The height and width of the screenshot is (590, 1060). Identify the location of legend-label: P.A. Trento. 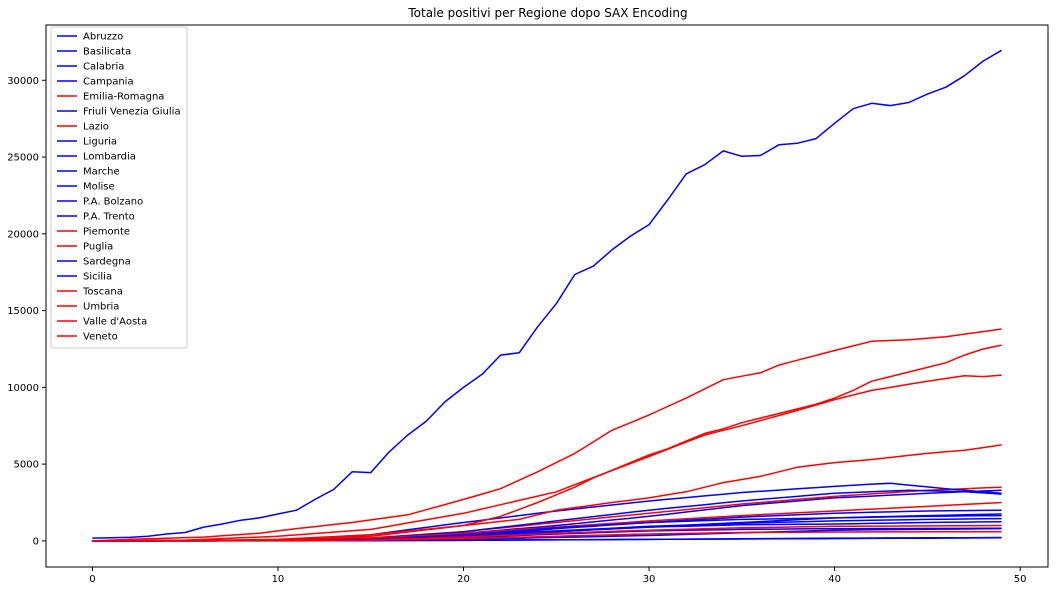
(109, 217).